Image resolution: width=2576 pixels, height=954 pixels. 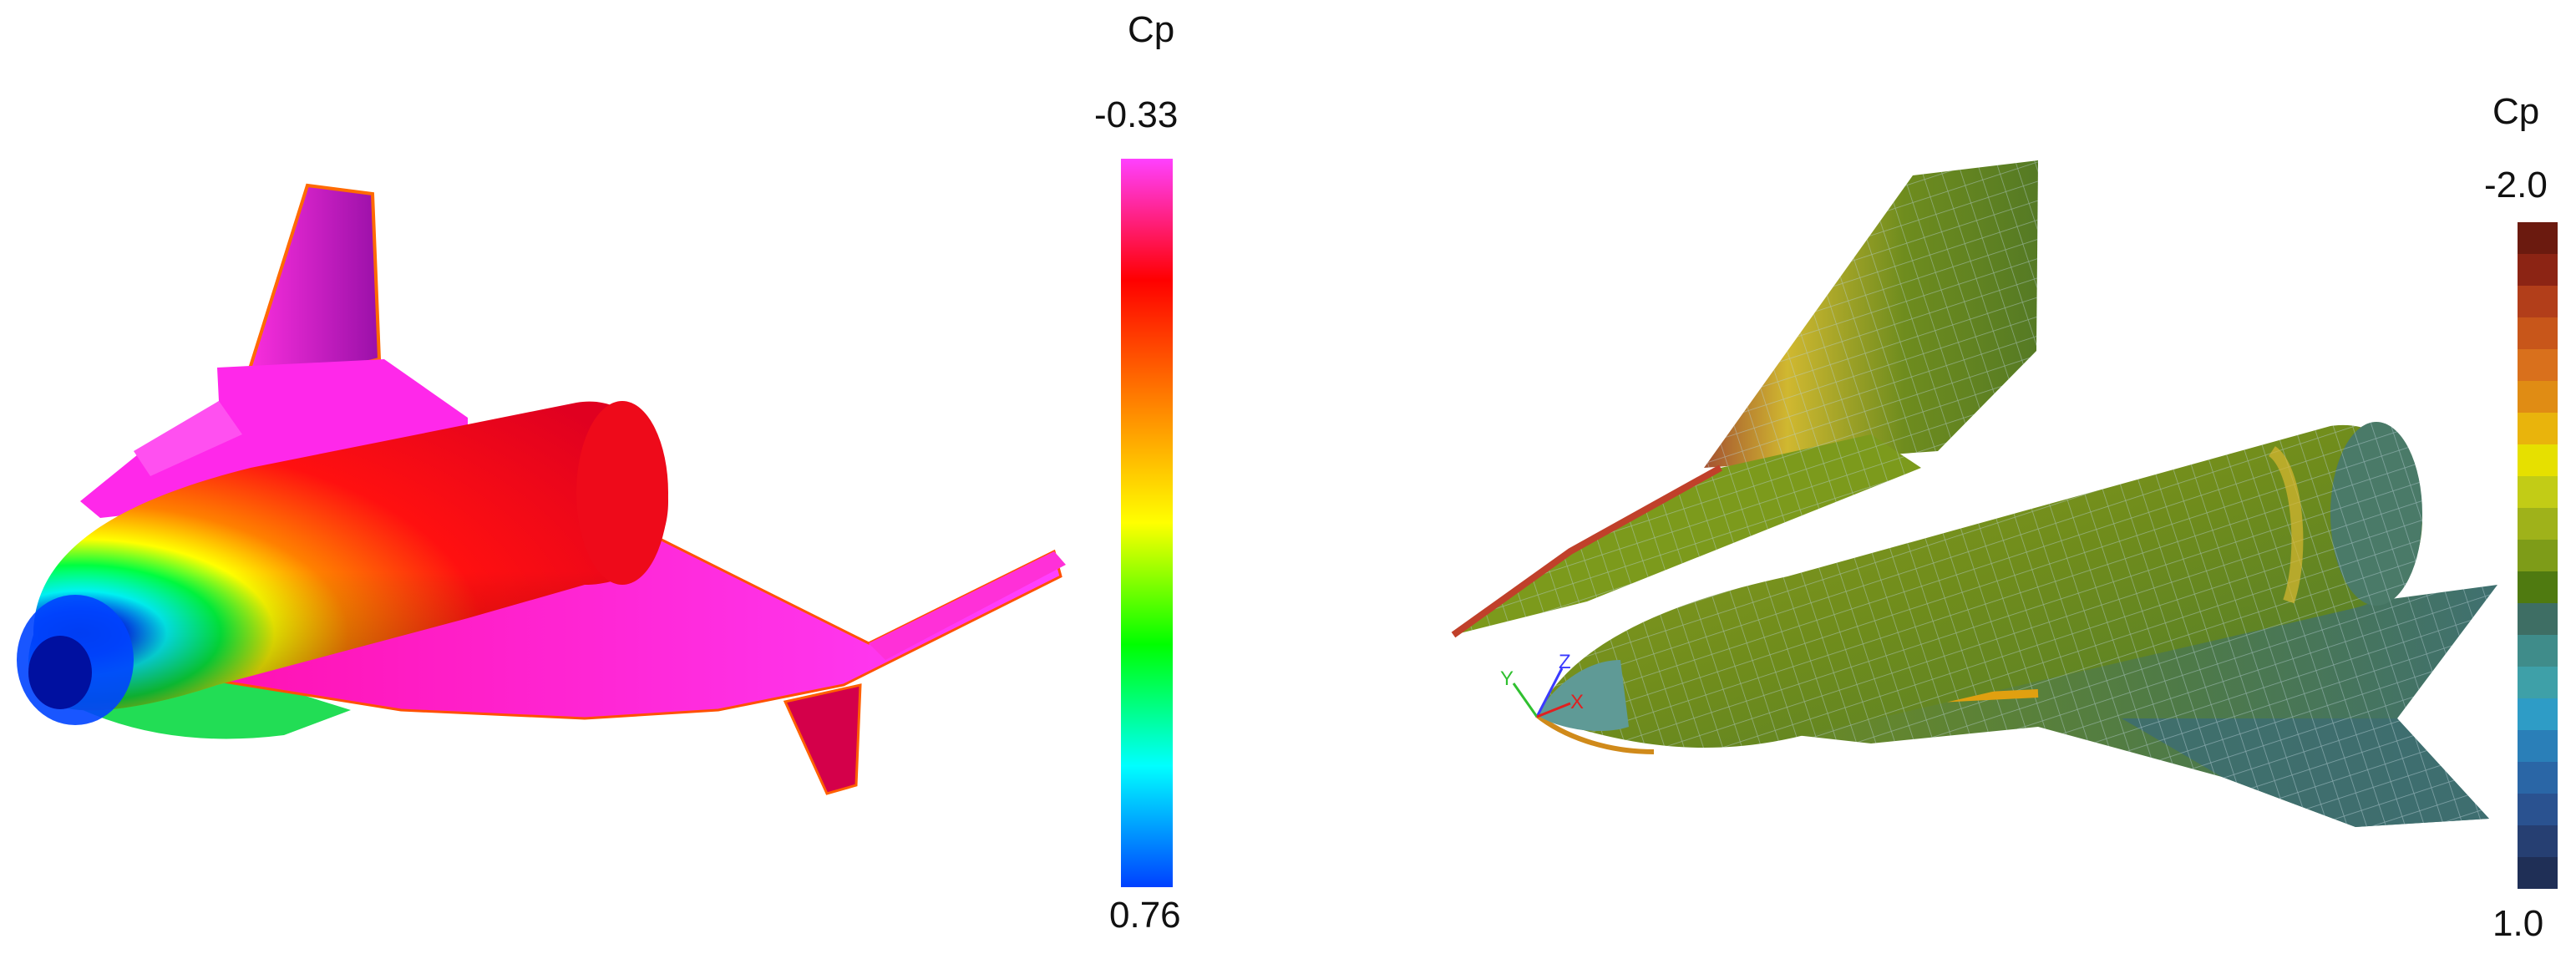 I want to click on right-colorbar-title: Cp, so click(x=2516, y=112).